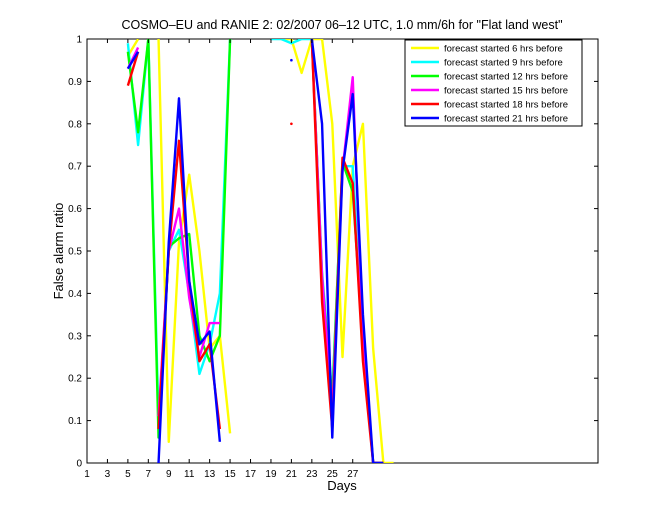  What do you see at coordinates (271, 474) in the screenshot?
I see `x-tick-label: 19` at bounding box center [271, 474].